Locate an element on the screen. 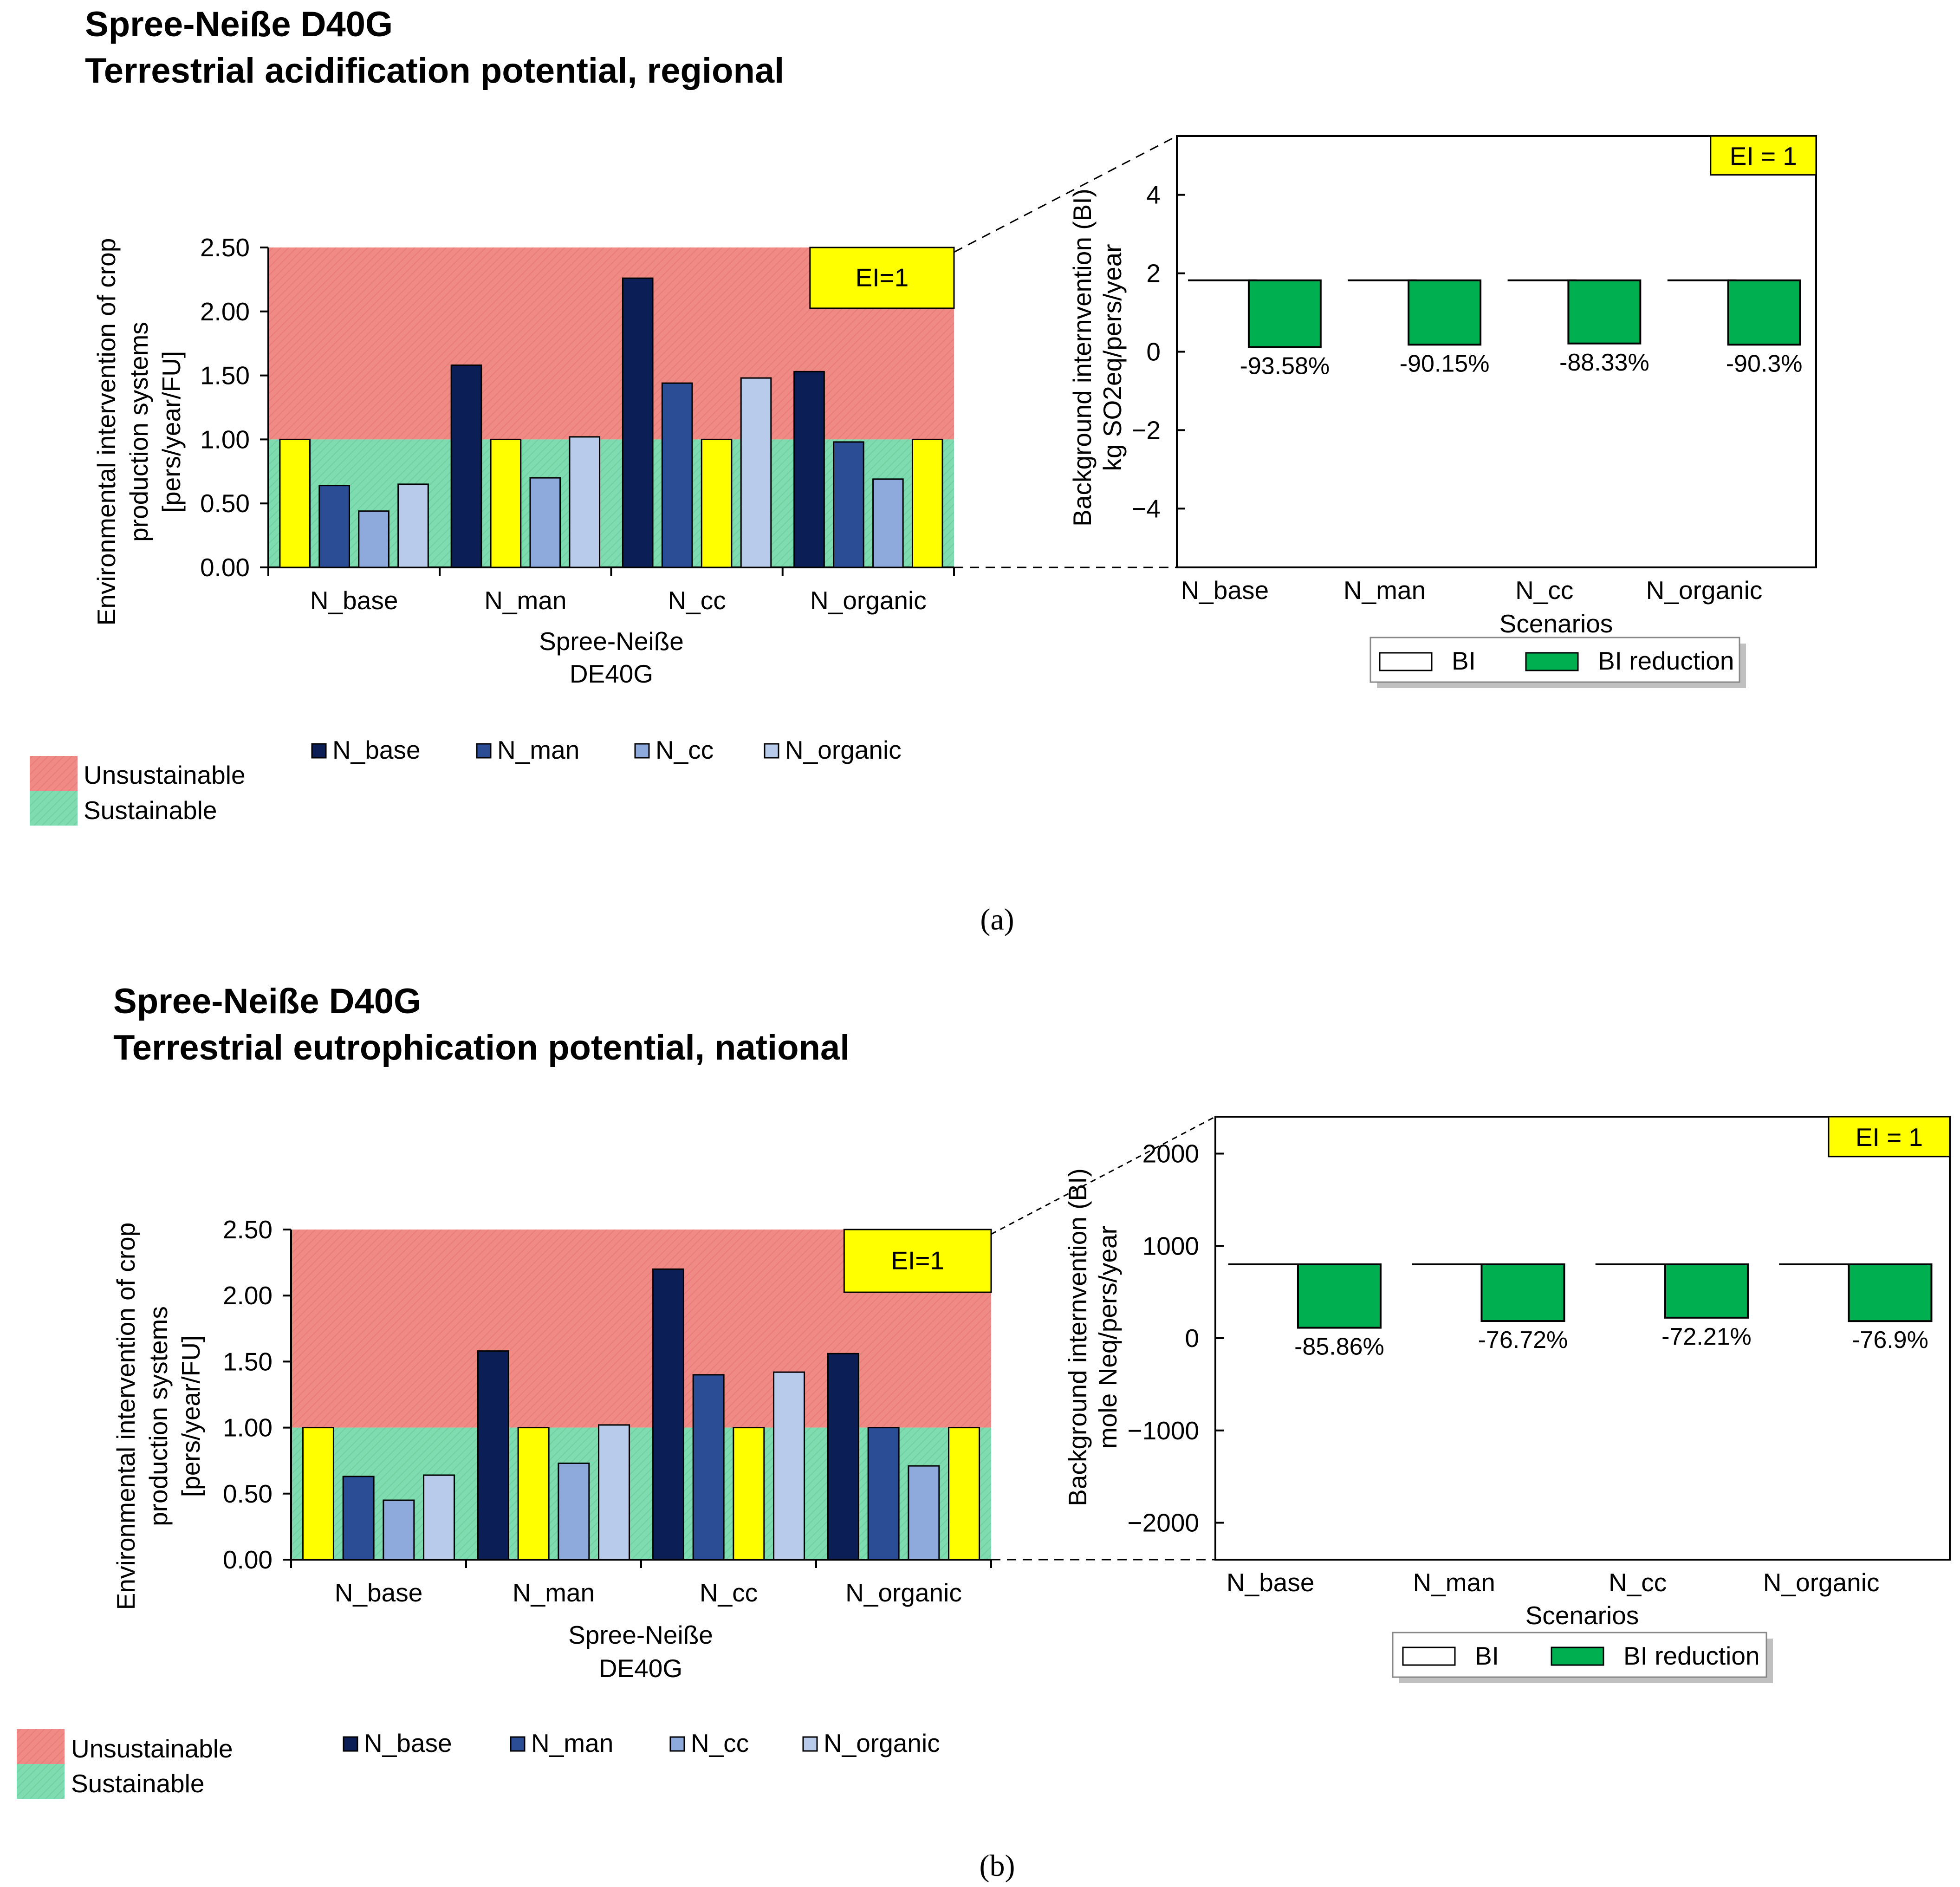 The height and width of the screenshot is (1887, 1960). bar-ei-1-n-organic is located at coordinates (964, 1494).